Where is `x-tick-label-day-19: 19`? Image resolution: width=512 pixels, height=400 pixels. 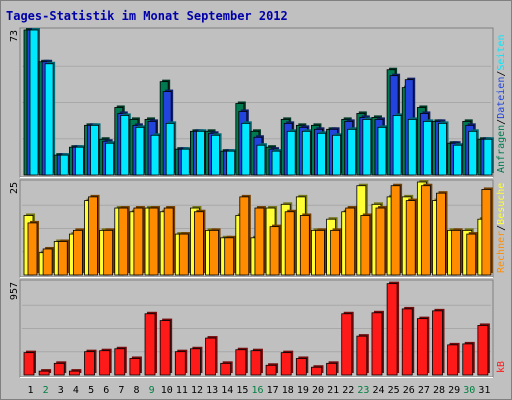
x-tick-label-day-19: 19 is located at coordinates (303, 390).